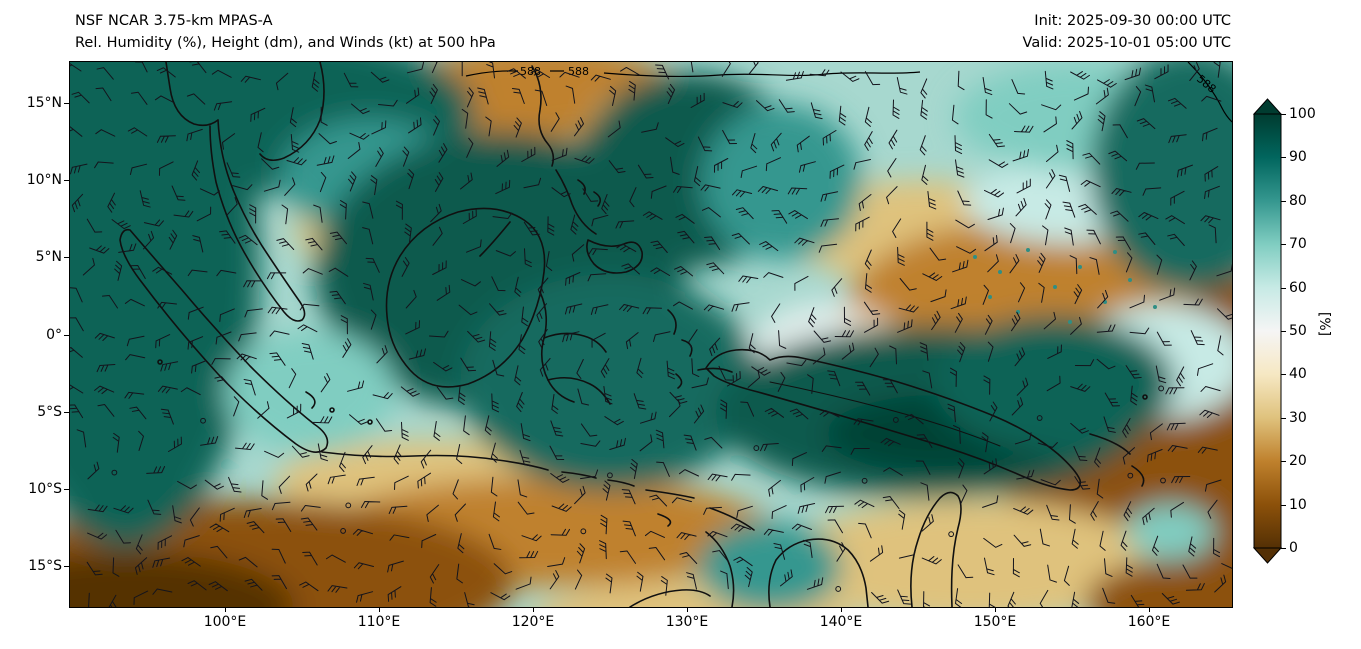  I want to click on y-axis-tick-label: 0°, so click(54, 334).